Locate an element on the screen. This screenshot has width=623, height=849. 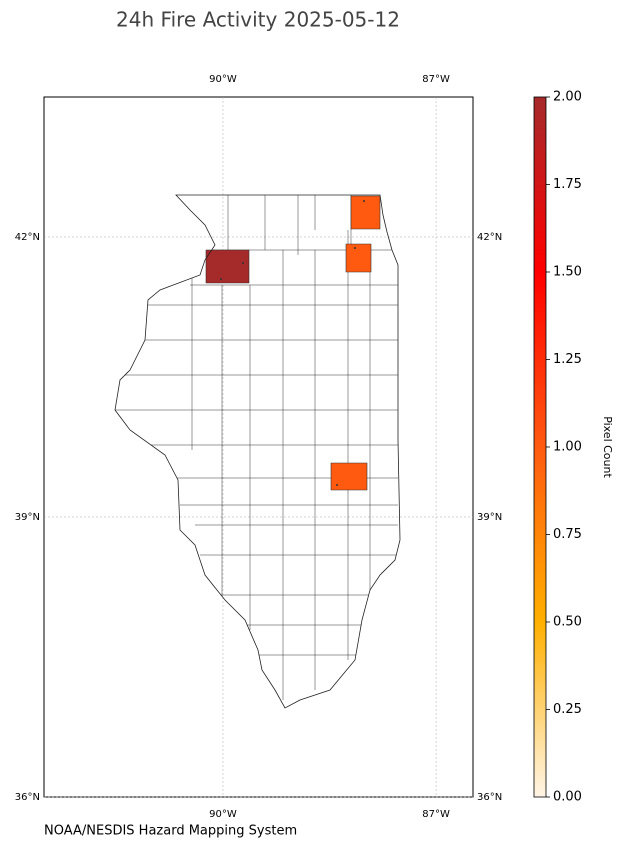
colorbar-tick-label: 1.50 is located at coordinates (567, 272).